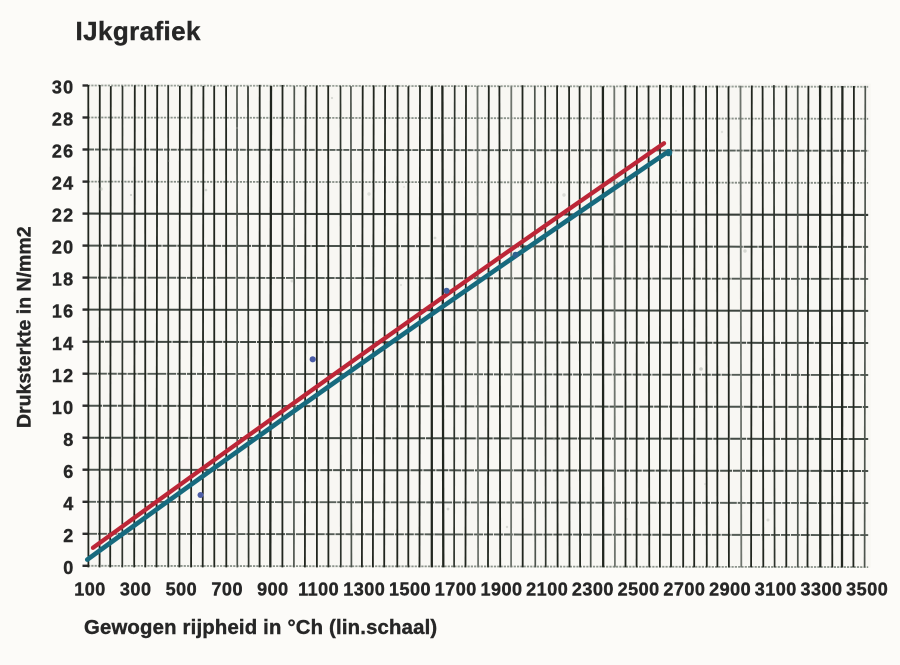 The width and height of the screenshot is (900, 665). I want to click on svg-text: 26, so click(63, 152).